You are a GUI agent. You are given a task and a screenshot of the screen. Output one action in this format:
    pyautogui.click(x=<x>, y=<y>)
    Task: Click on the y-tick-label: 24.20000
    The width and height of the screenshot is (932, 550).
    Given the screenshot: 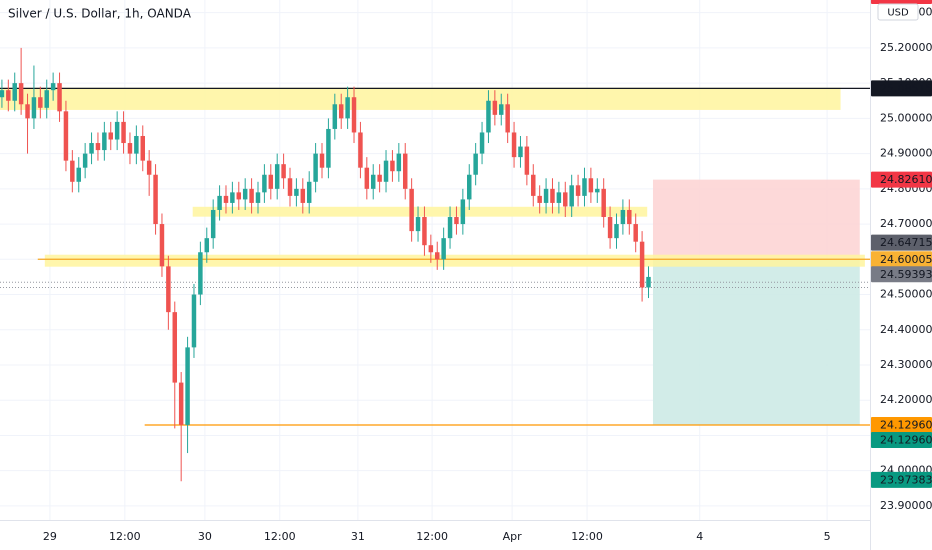 What is the action you would take?
    pyautogui.click(x=906, y=399)
    